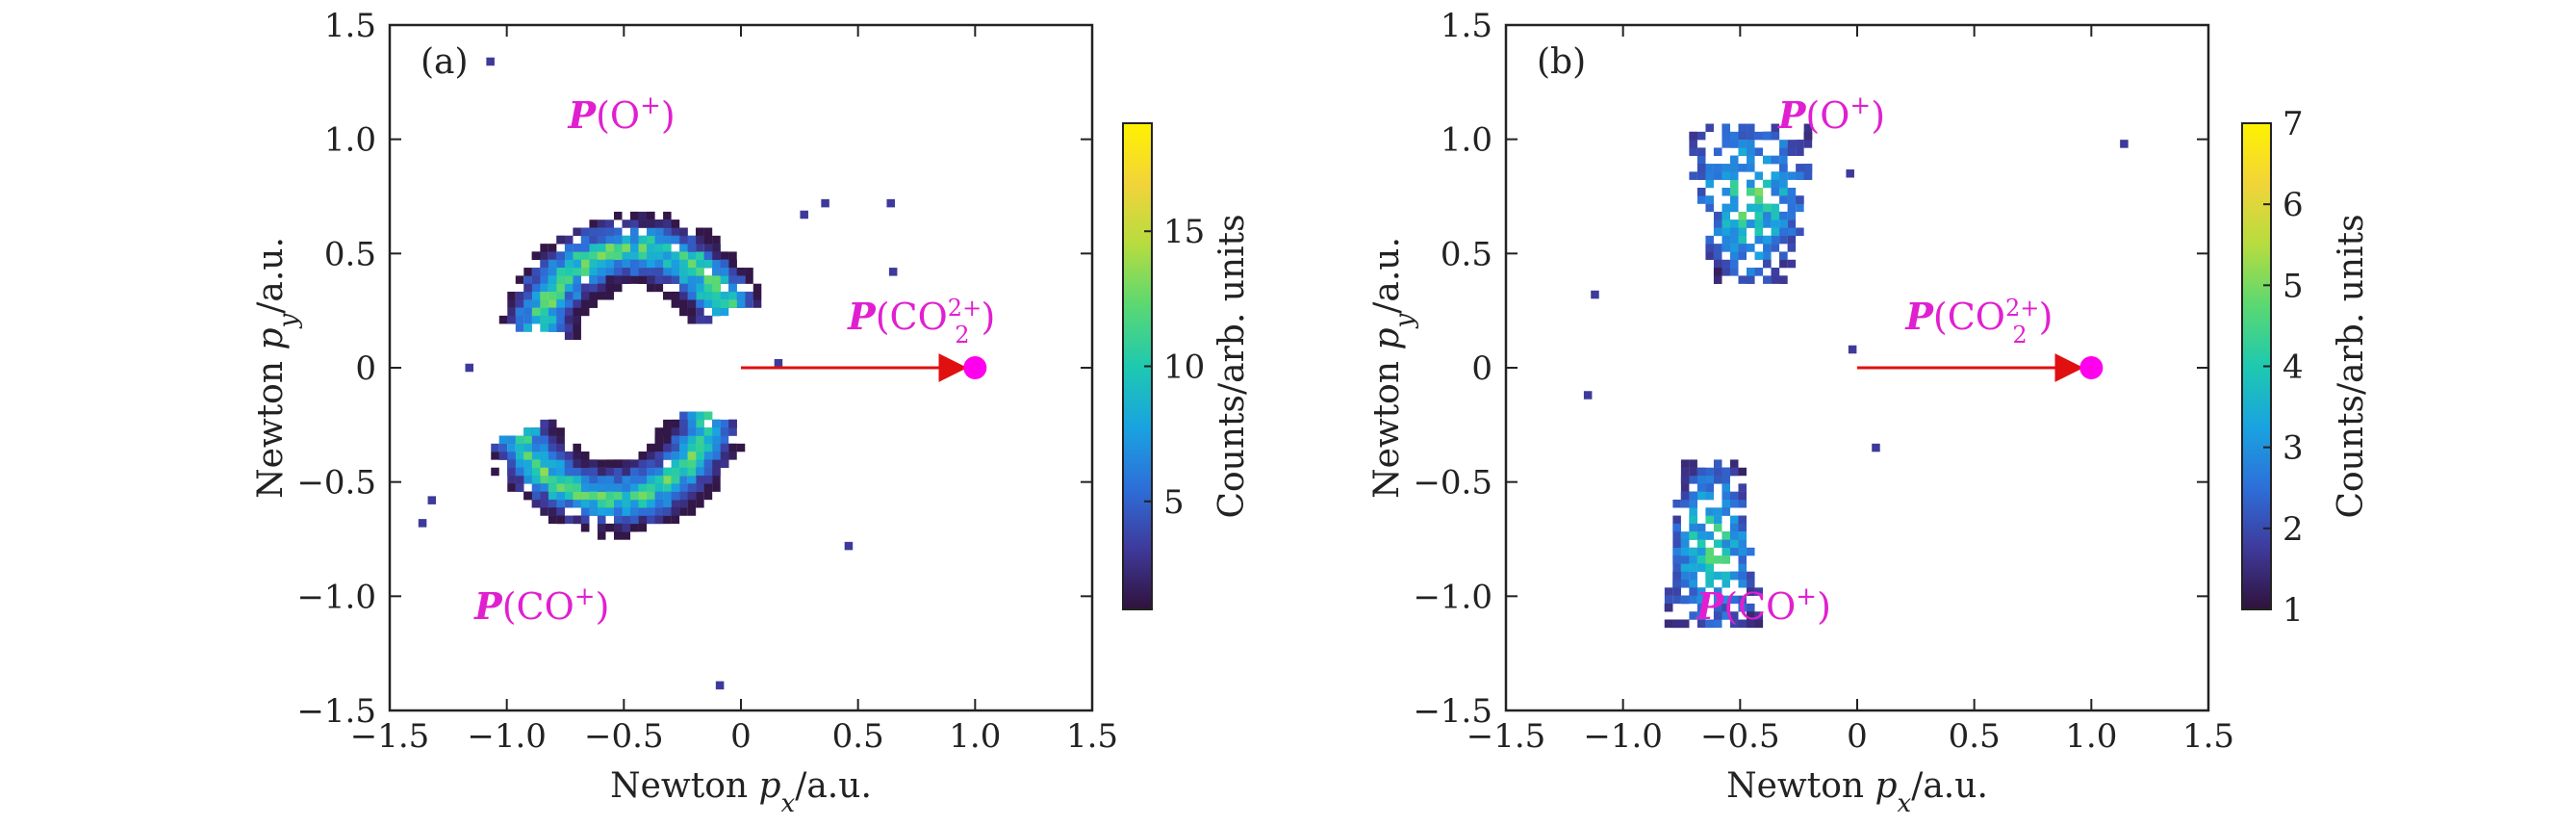  What do you see at coordinates (825, 203) in the screenshot?
I see `outlier-cell` at bounding box center [825, 203].